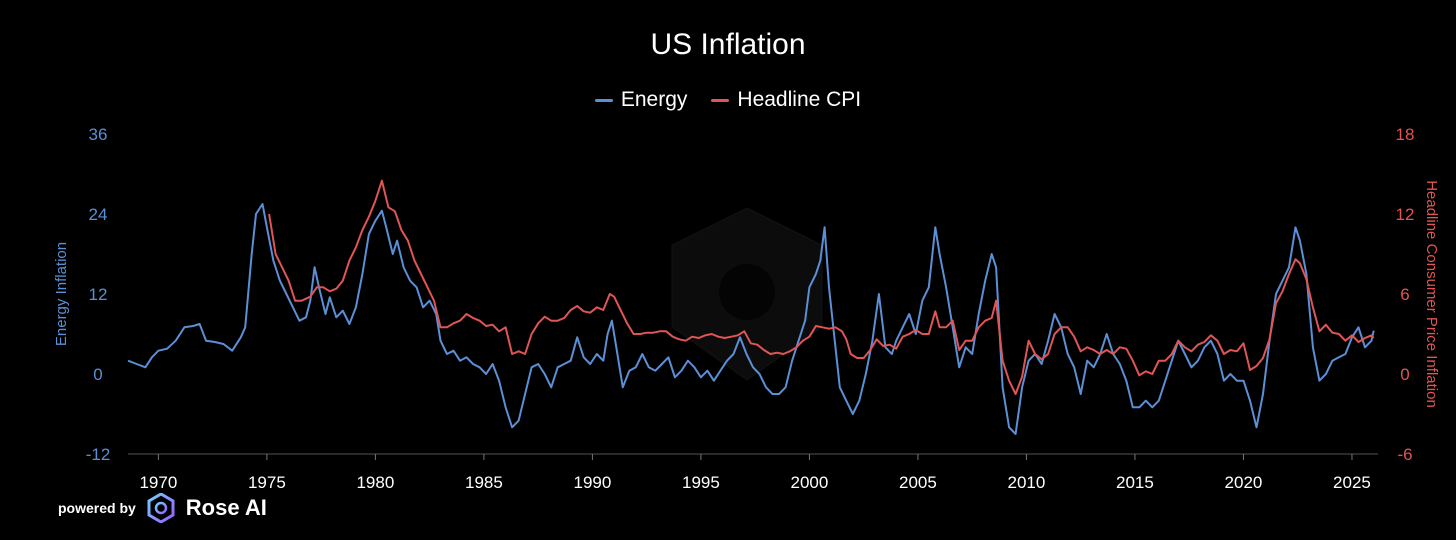 The image size is (1456, 540). I want to click on x-tick-label: 2010, so click(1027, 482).